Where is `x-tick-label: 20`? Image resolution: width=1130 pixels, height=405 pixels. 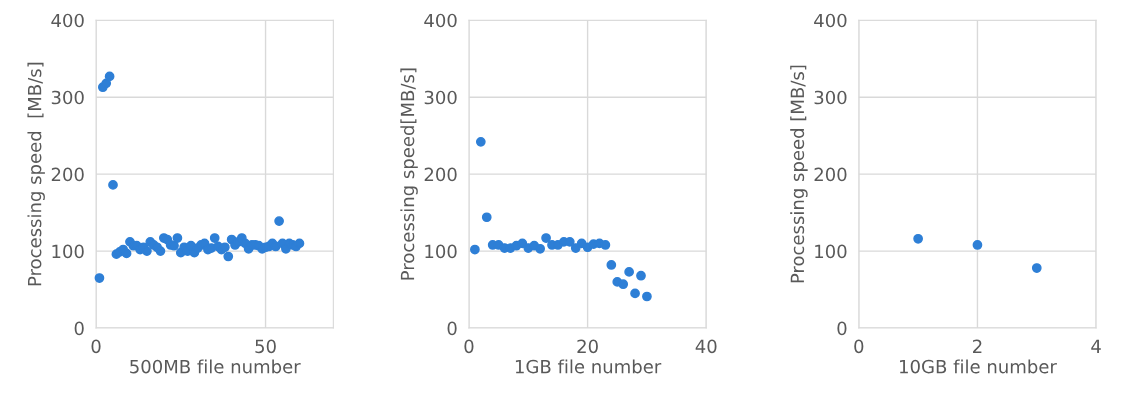
x-tick-label: 20 is located at coordinates (587, 346).